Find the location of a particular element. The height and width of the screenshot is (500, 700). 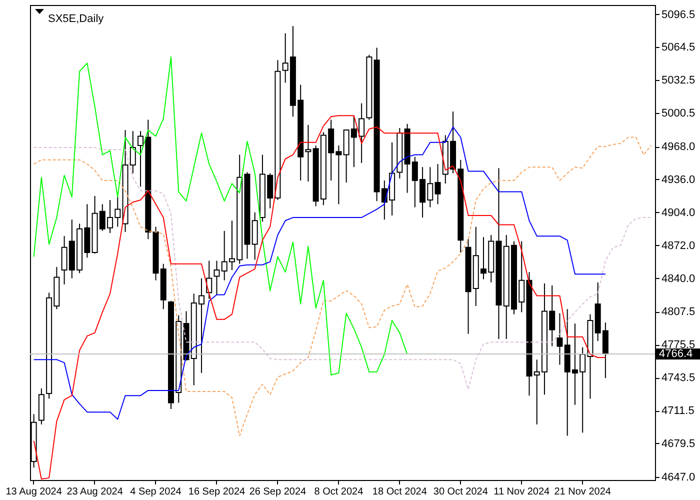

x-tick-label: 30 Oct 2024 is located at coordinates (460, 492).